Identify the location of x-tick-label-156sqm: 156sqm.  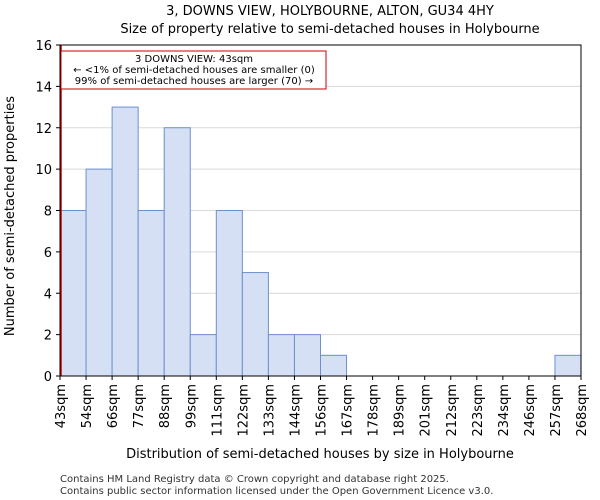
(322, 410).